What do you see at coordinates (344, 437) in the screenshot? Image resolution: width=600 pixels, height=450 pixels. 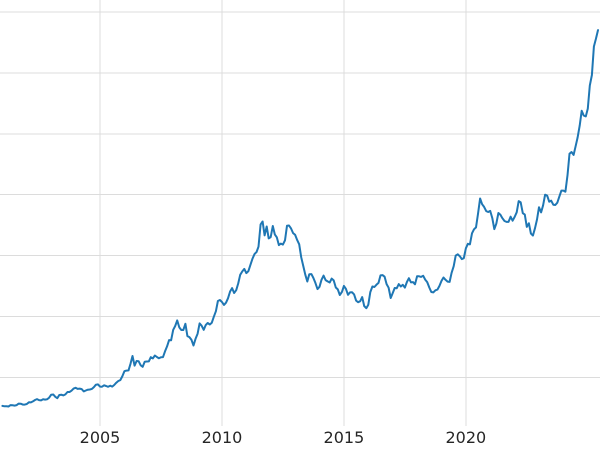 I see `x-tick-label: 2015` at bounding box center [344, 437].